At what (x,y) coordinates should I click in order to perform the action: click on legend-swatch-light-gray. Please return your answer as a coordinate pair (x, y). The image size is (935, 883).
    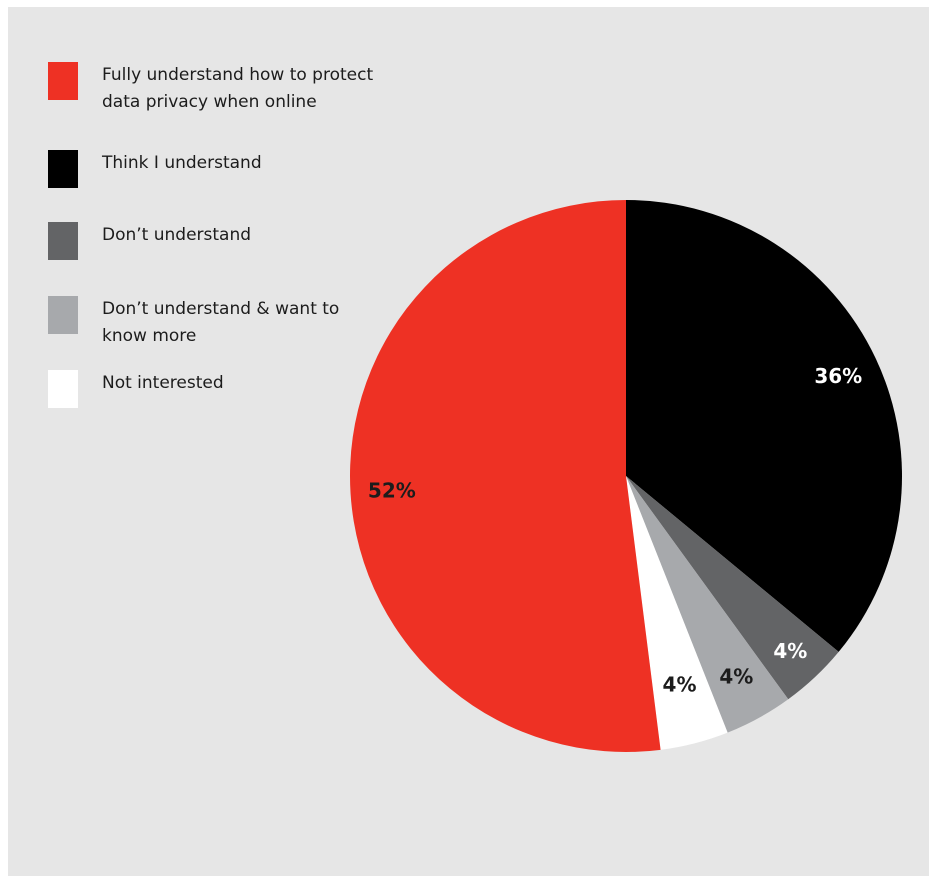
    Looking at the image, I should click on (63, 315).